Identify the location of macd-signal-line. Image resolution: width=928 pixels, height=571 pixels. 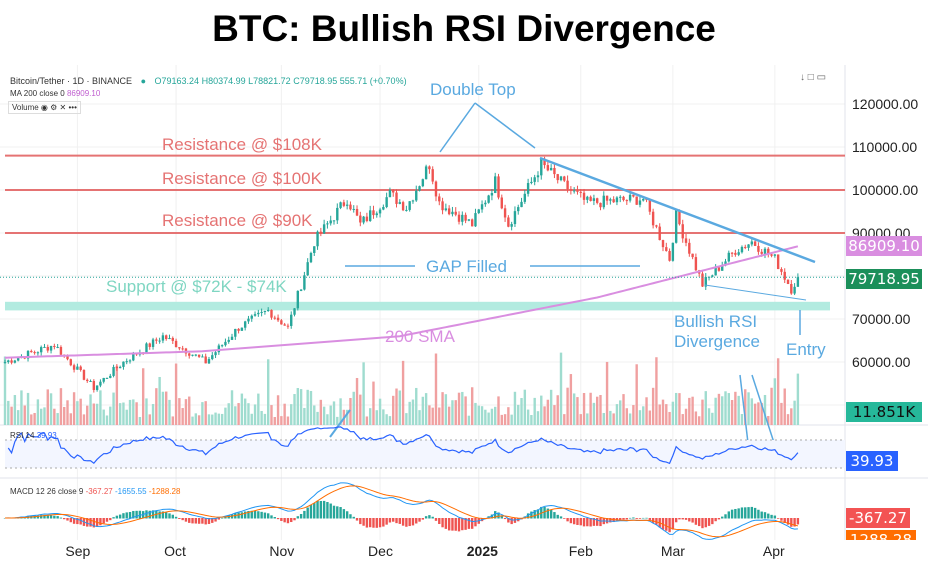
(401, 511).